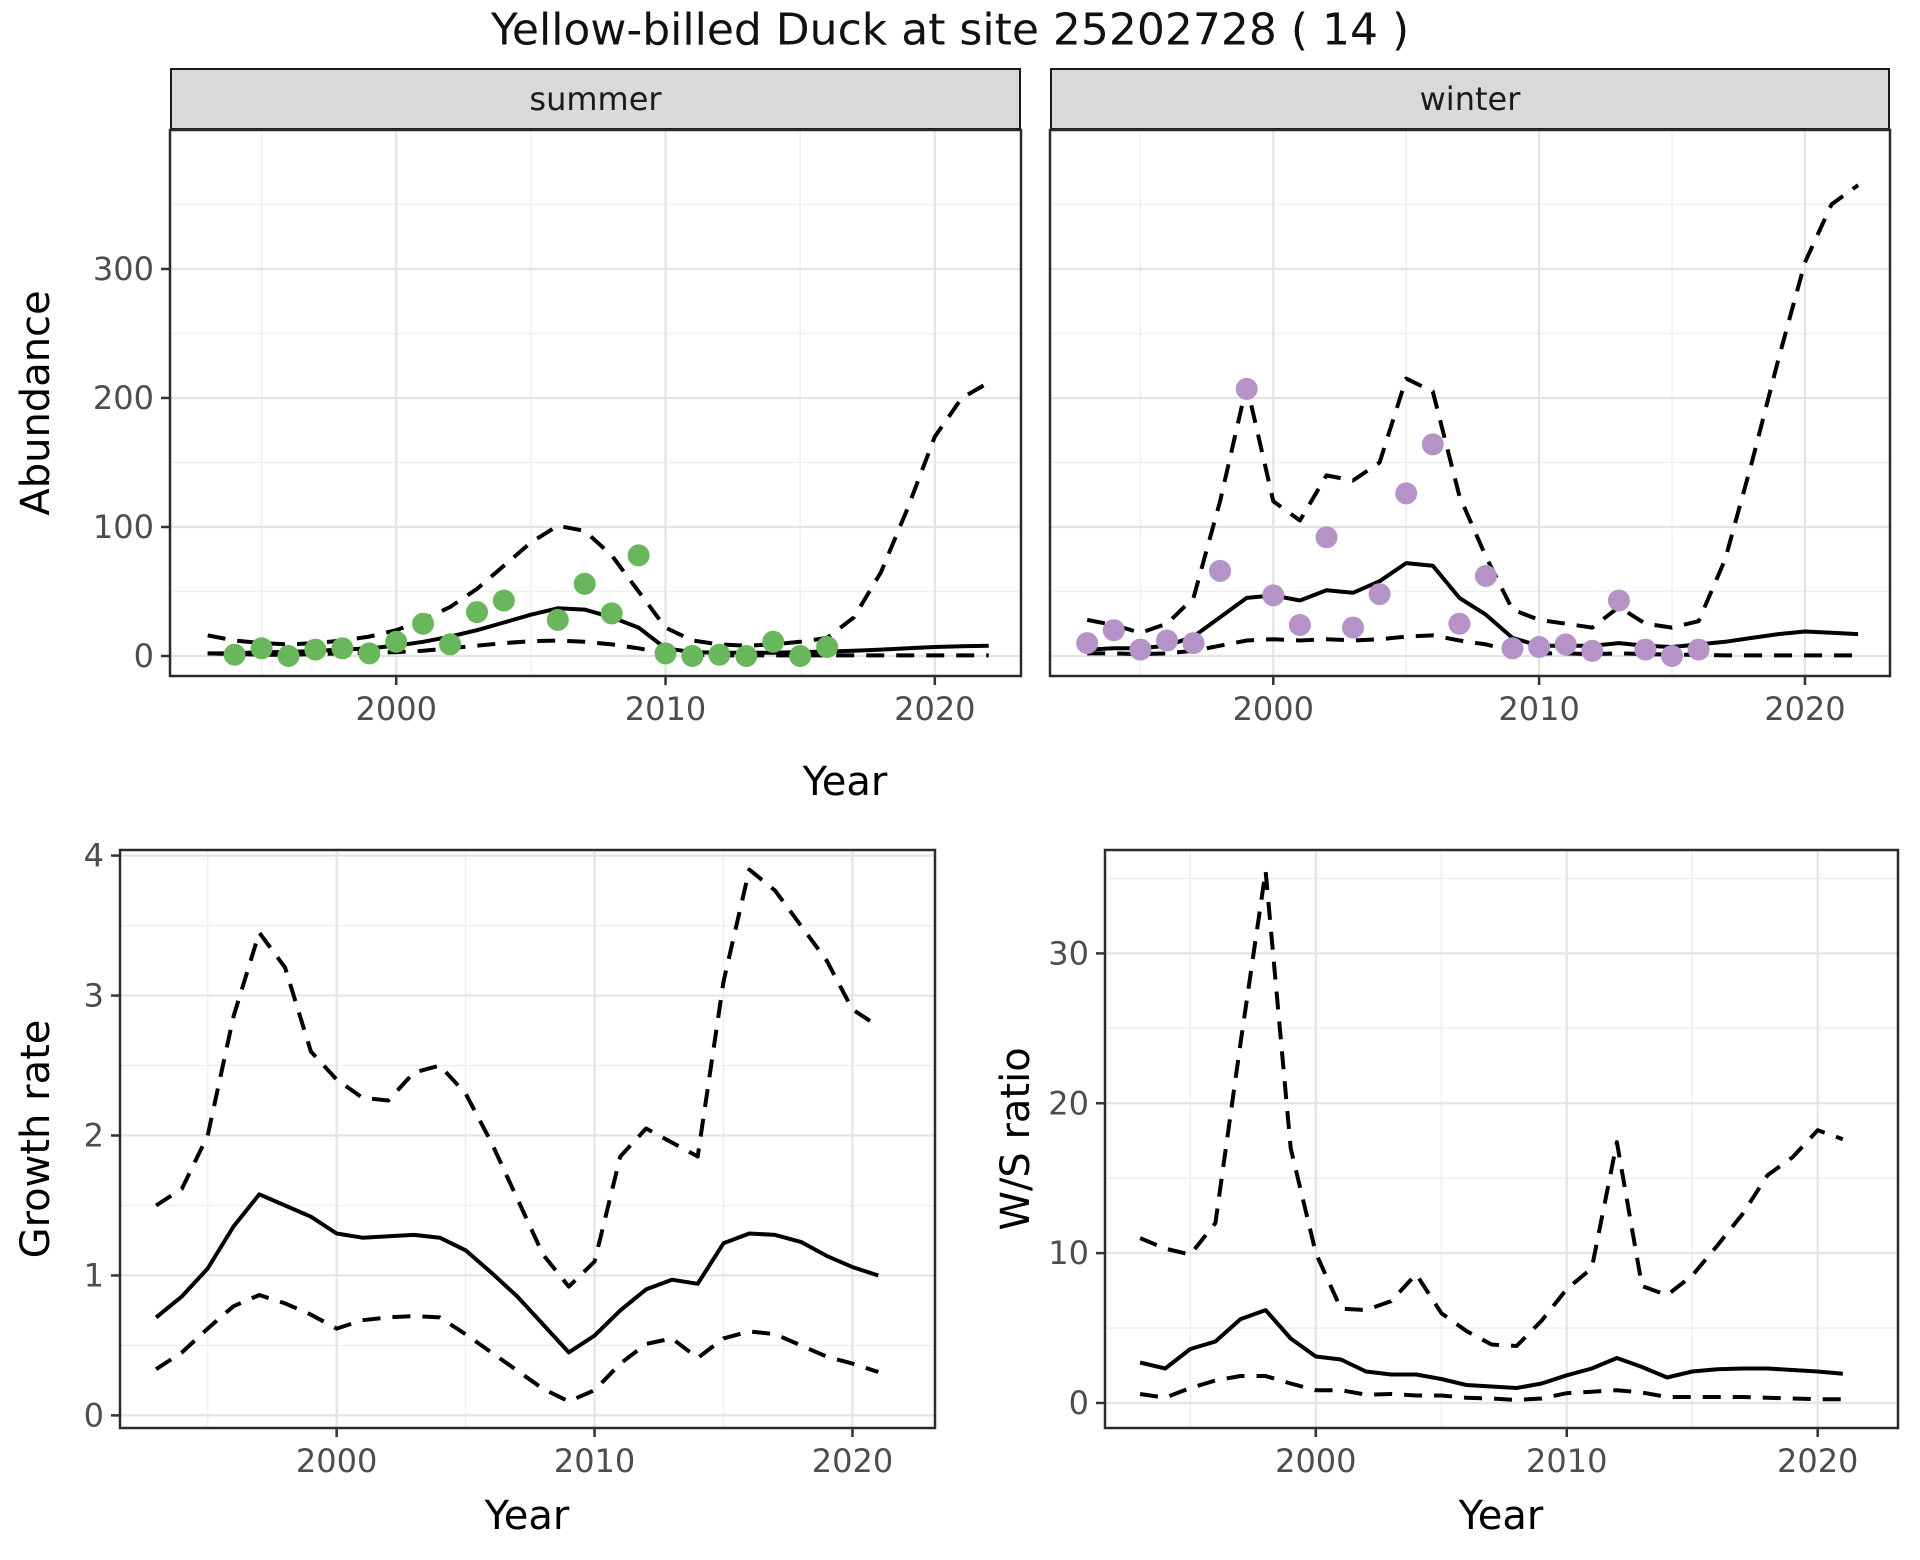 The height and width of the screenshot is (1560, 1920). I want to click on y-tick-label: 200, so click(123, 398).